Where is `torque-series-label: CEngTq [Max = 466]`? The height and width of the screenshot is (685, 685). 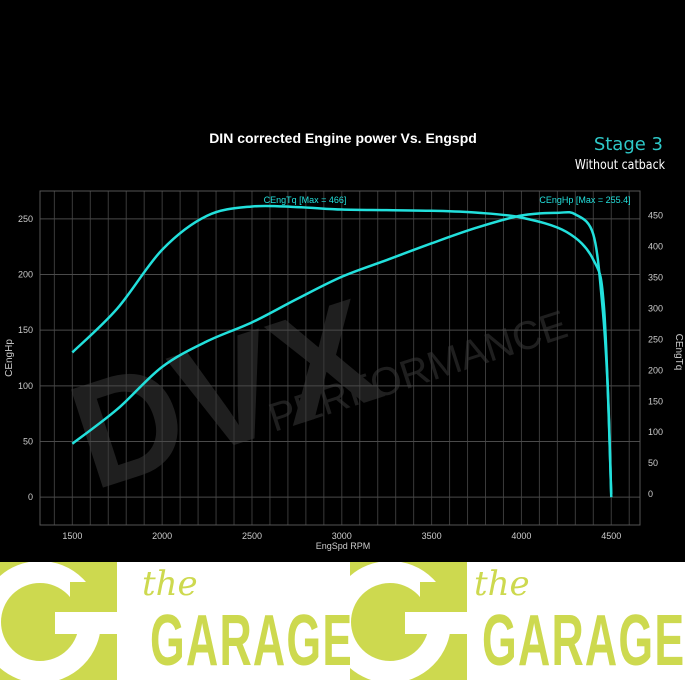
torque-series-label: CEngTq [Max = 466] is located at coordinates (305, 200).